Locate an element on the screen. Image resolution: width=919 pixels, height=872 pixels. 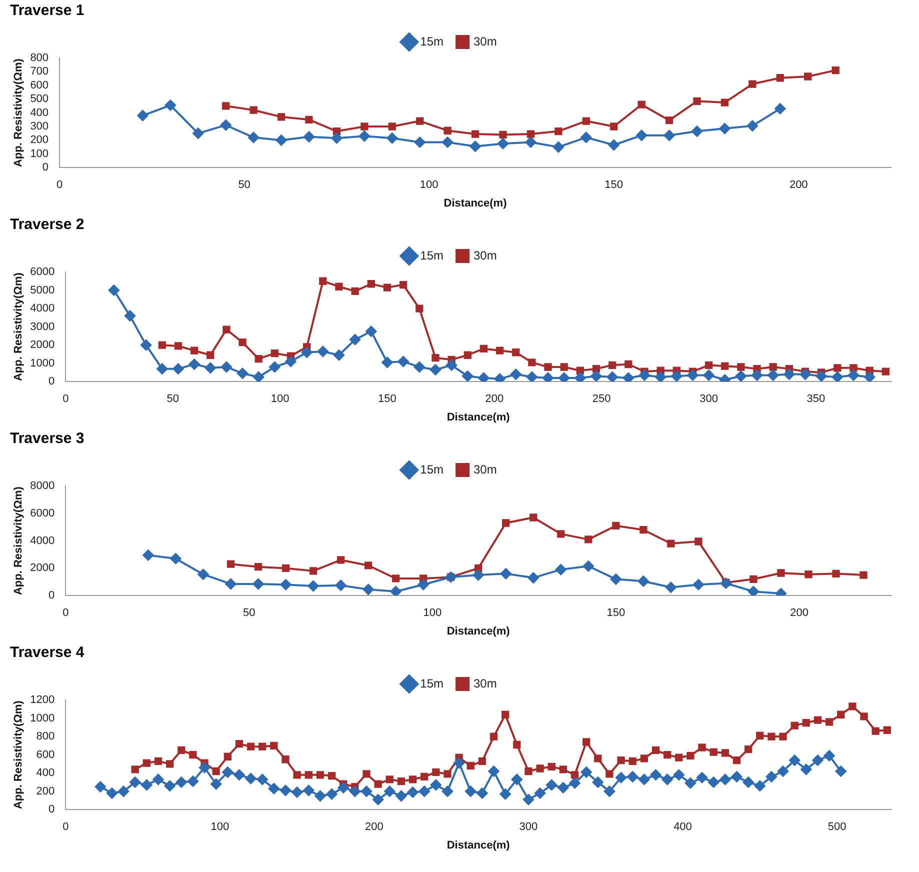
x-tick-label: 500 is located at coordinates (837, 827).